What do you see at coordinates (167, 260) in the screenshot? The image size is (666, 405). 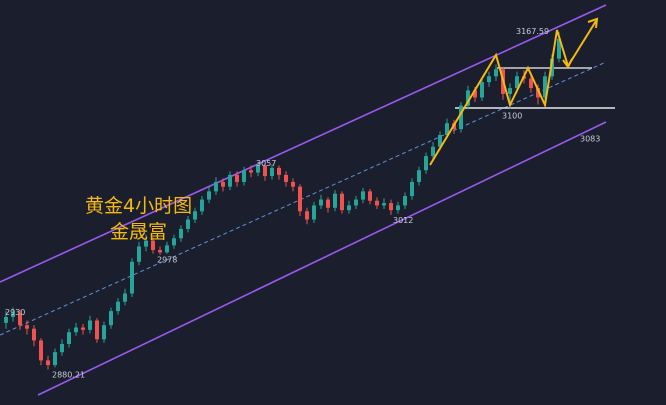 I see `price-label: 2978` at bounding box center [167, 260].